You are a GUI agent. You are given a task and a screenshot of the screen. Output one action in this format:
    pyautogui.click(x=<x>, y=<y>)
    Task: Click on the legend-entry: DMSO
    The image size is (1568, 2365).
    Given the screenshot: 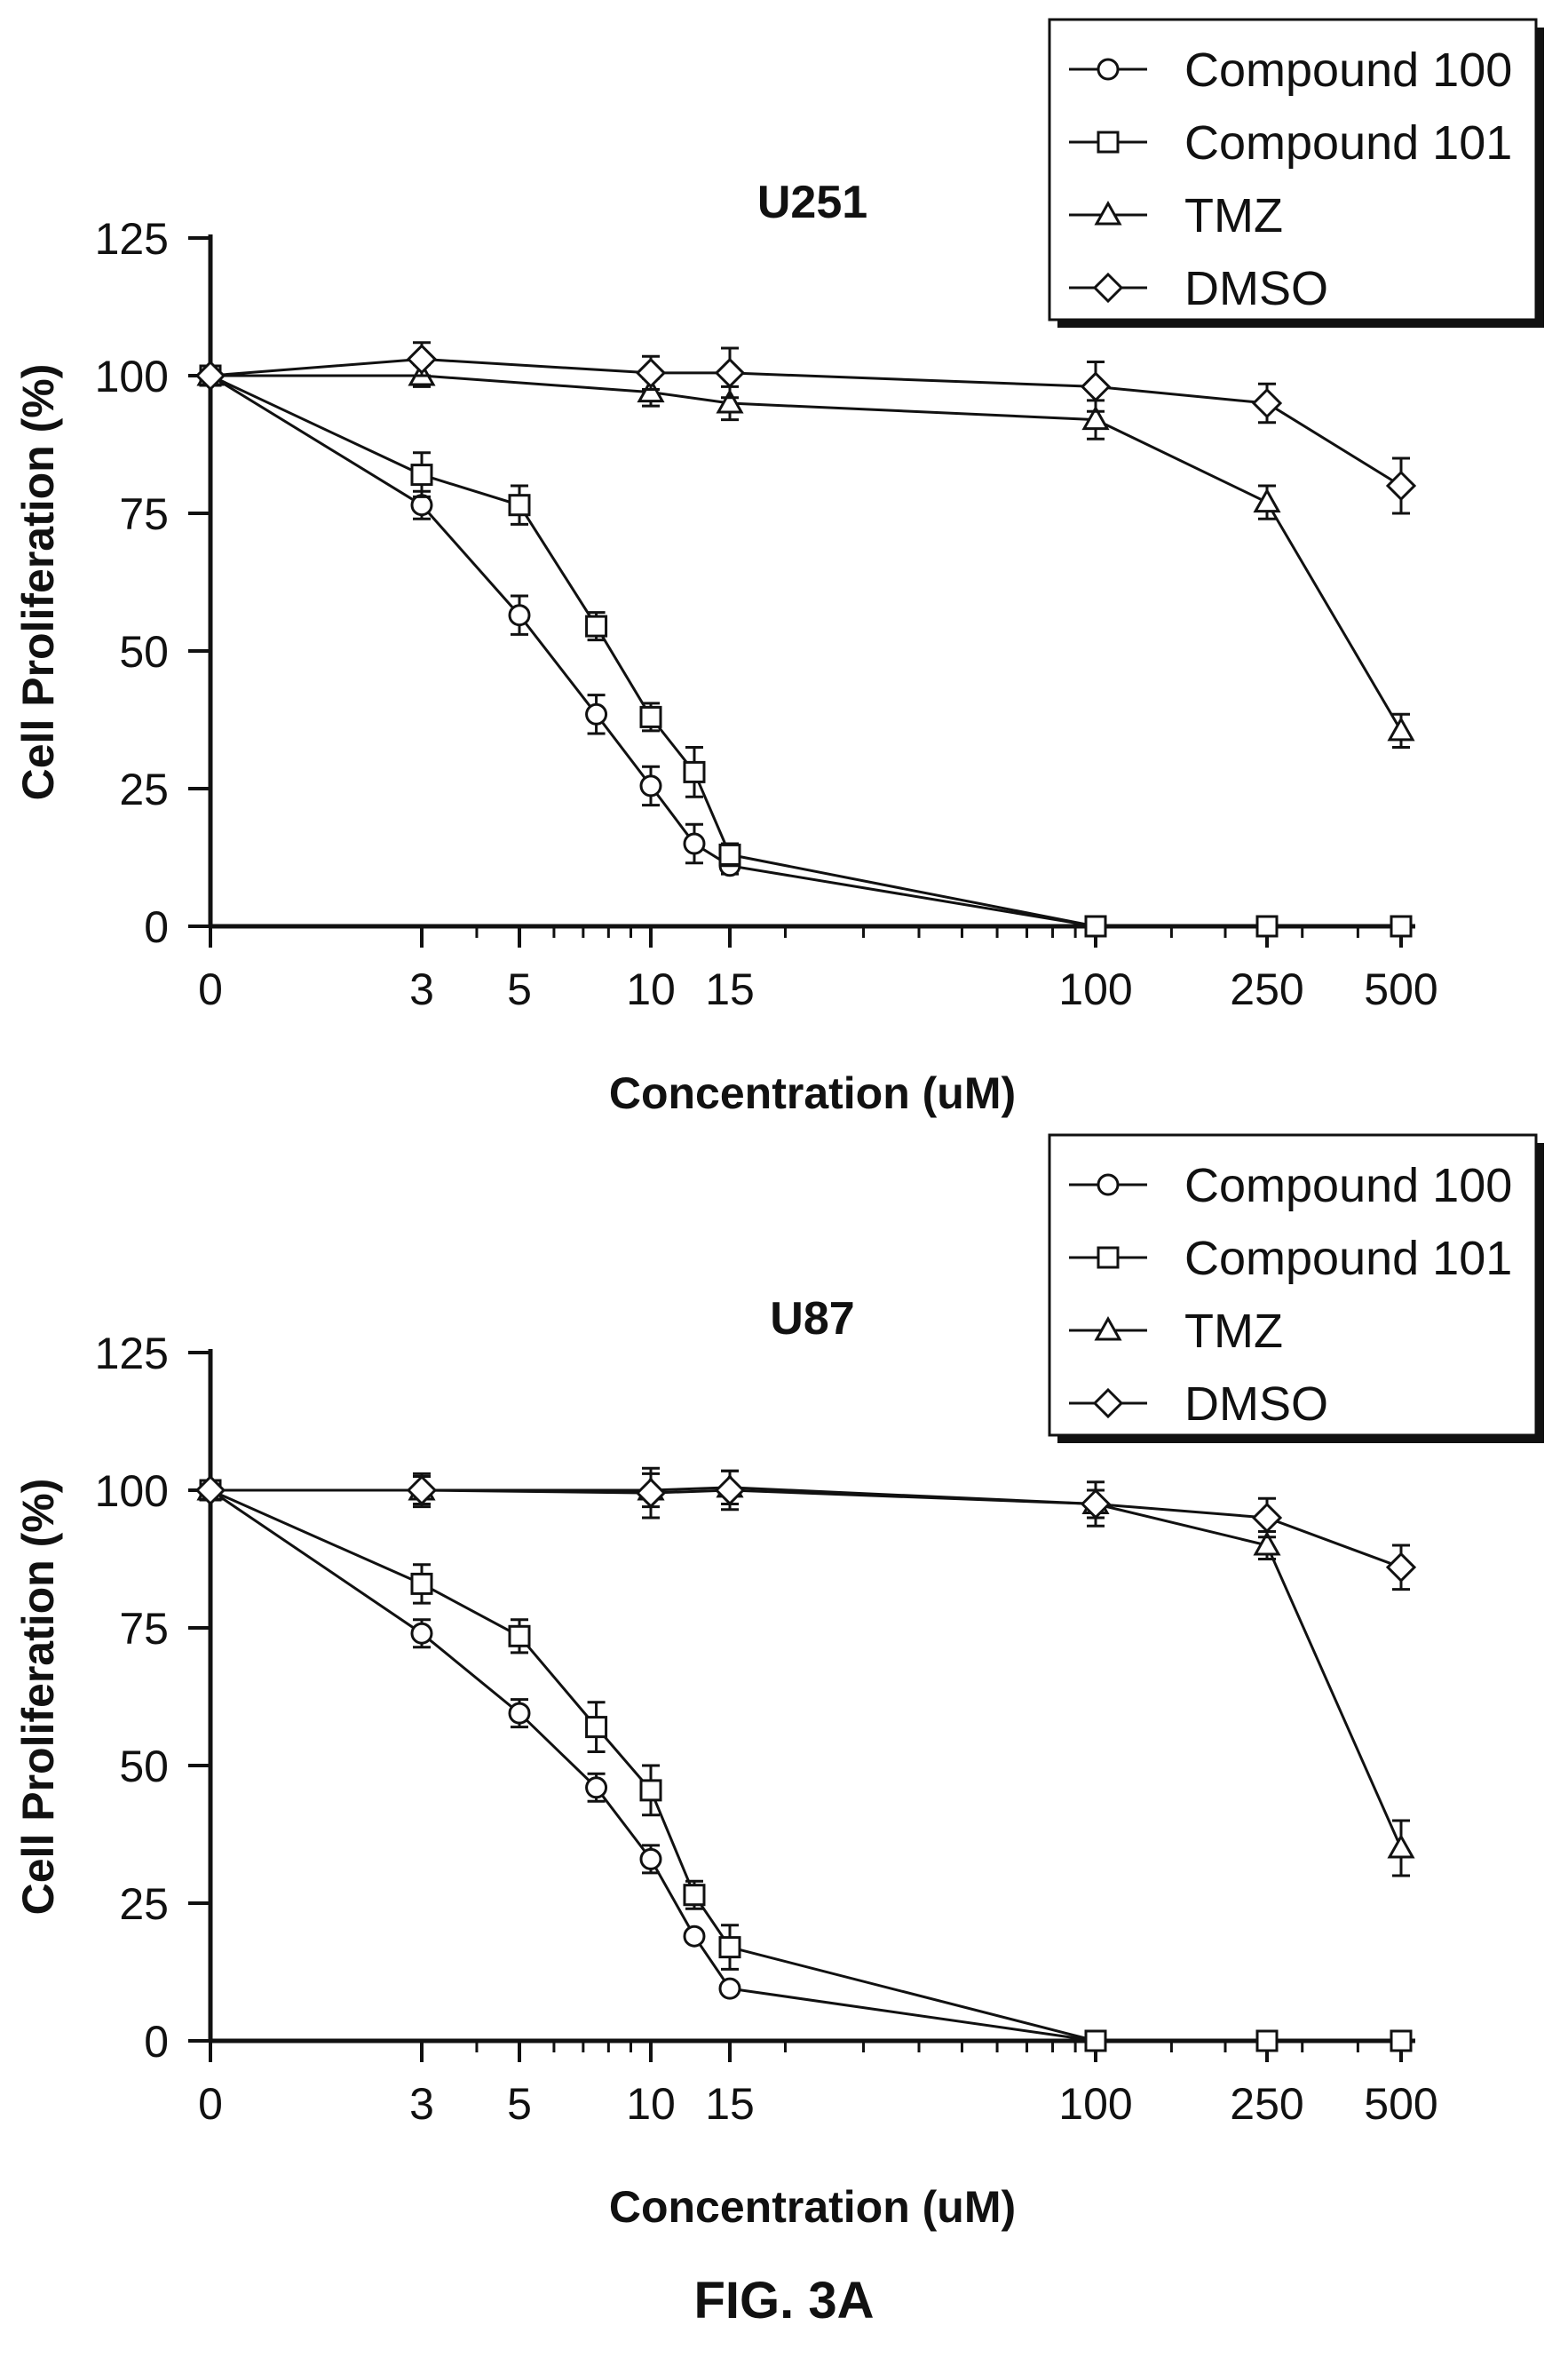 What is the action you would take?
    pyautogui.click(x=1198, y=1404)
    